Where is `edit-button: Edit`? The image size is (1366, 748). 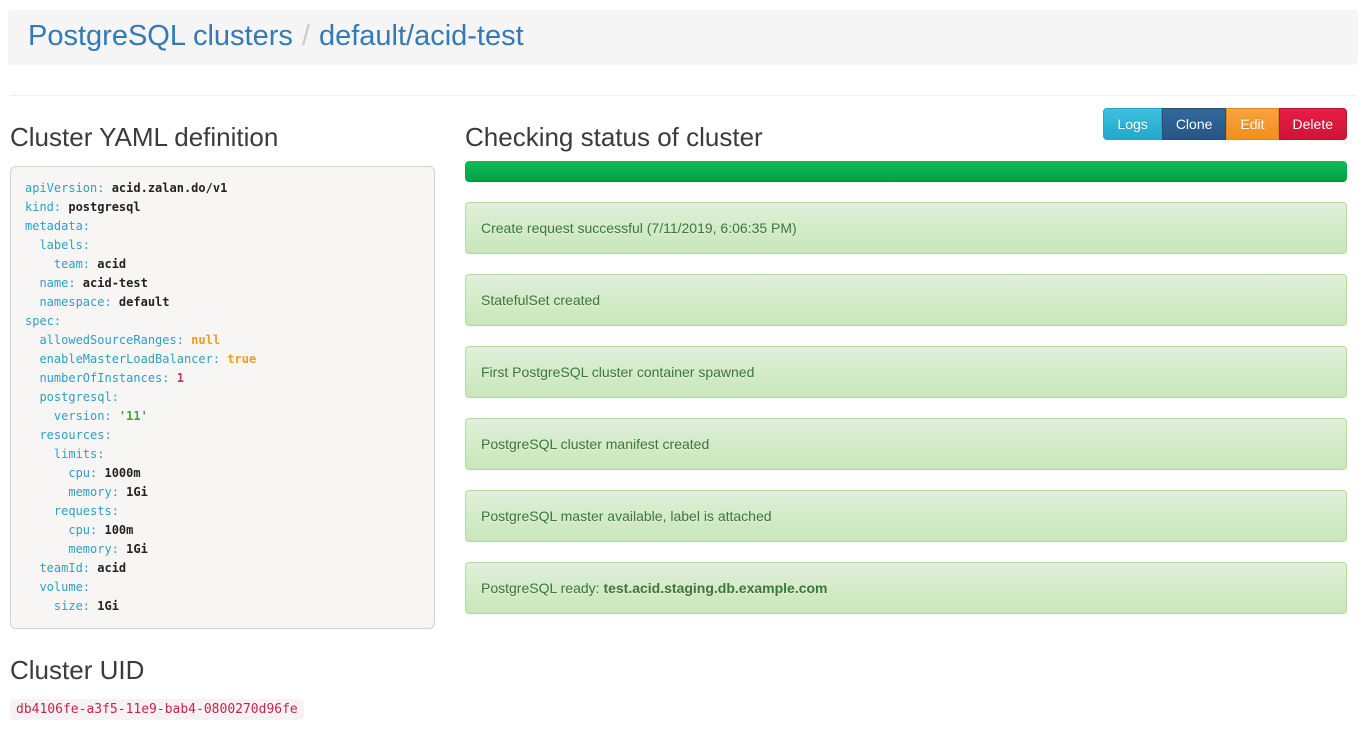 edit-button: Edit is located at coordinates (1252, 124).